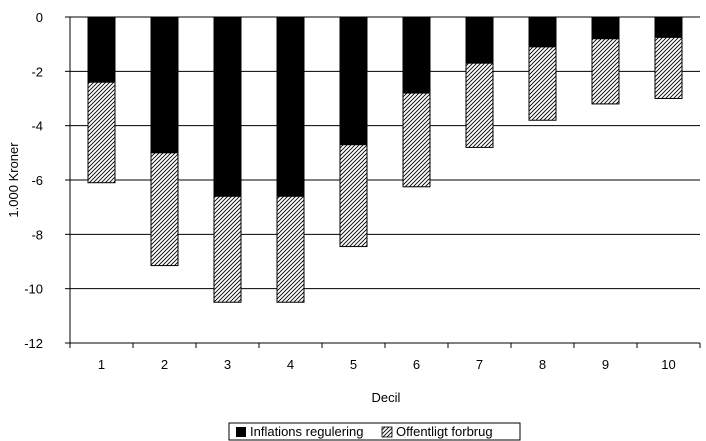 This screenshot has width=706, height=441. What do you see at coordinates (479, 364) in the screenshot?
I see `x-tick-label-7: 7` at bounding box center [479, 364].